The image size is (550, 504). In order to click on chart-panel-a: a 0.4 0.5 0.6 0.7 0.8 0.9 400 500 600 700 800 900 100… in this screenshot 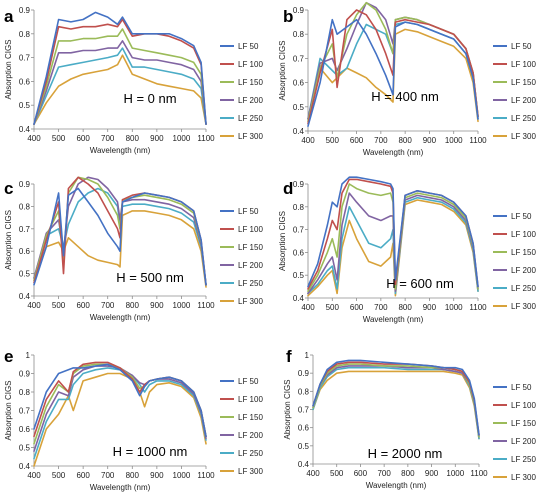, I will do `click(133, 80)`.